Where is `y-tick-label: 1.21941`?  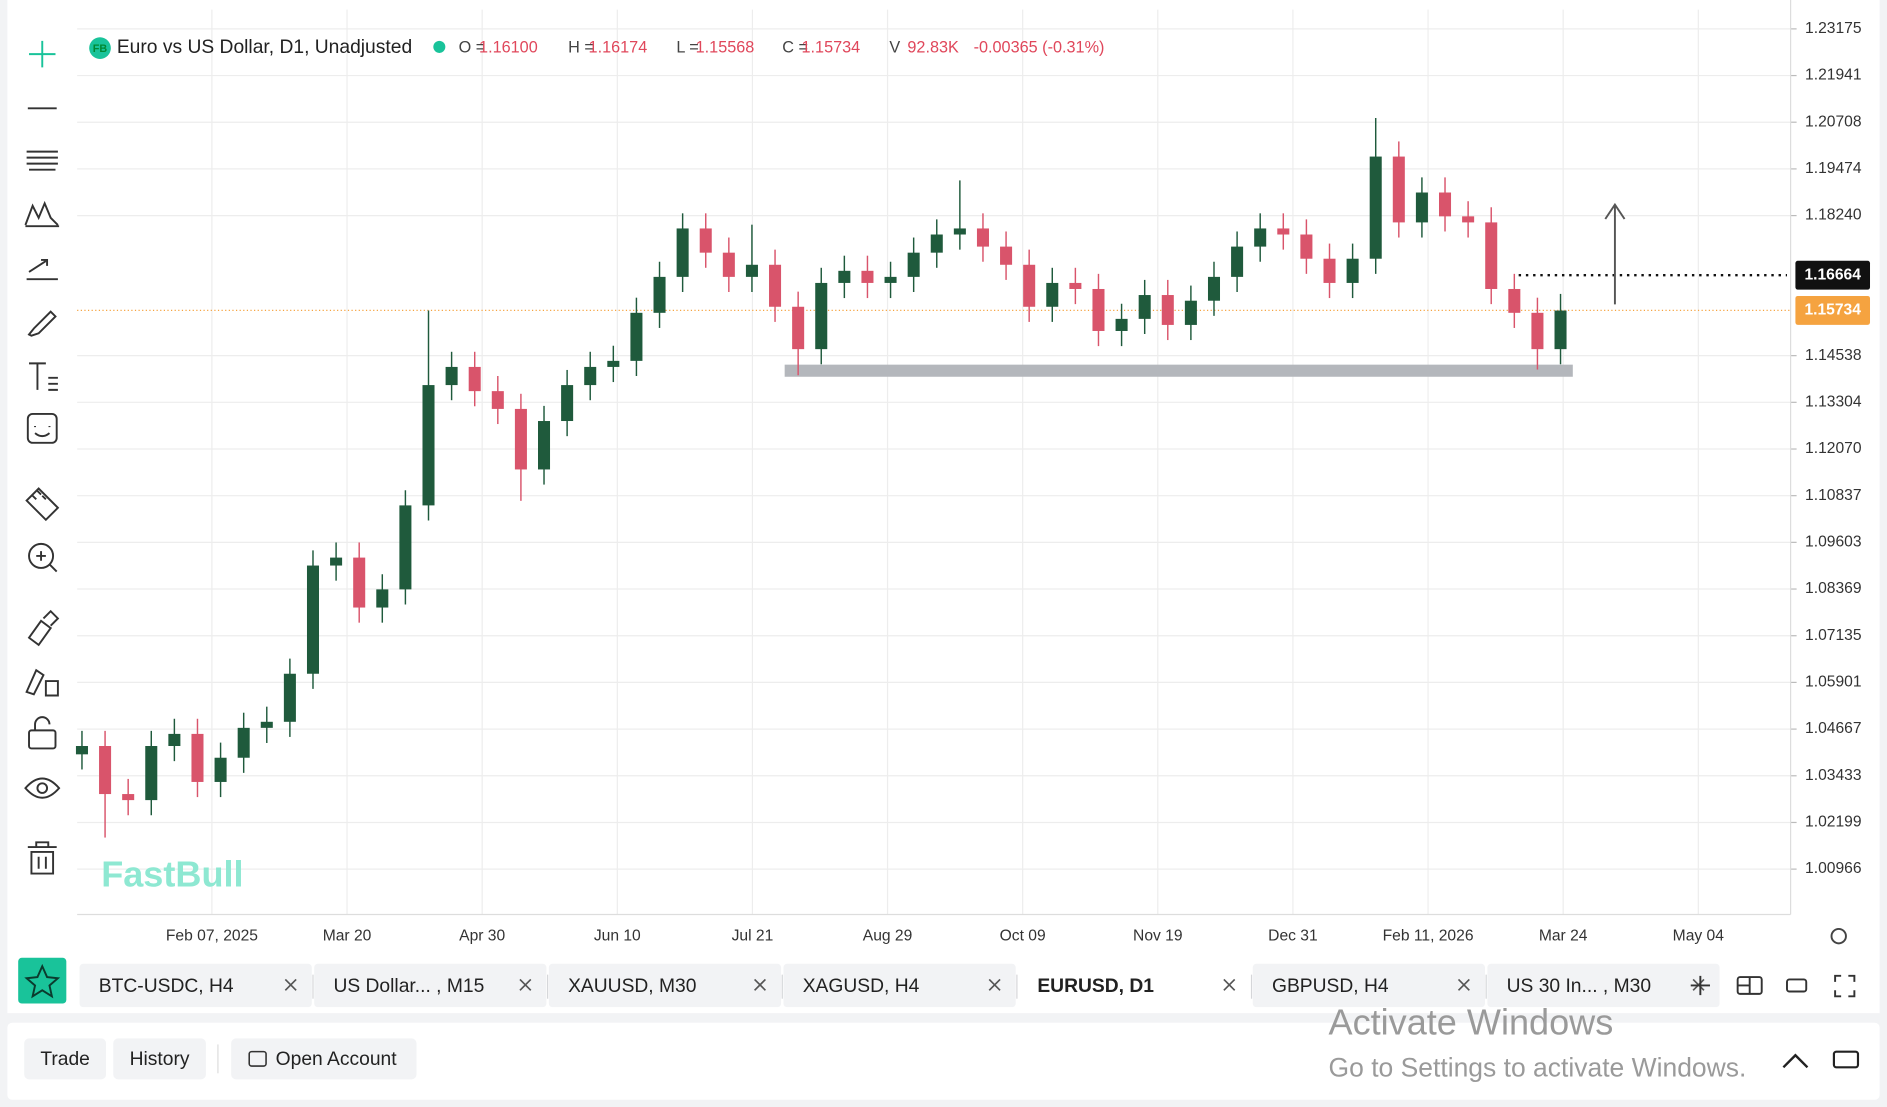 y-tick-label: 1.21941 is located at coordinates (1833, 75).